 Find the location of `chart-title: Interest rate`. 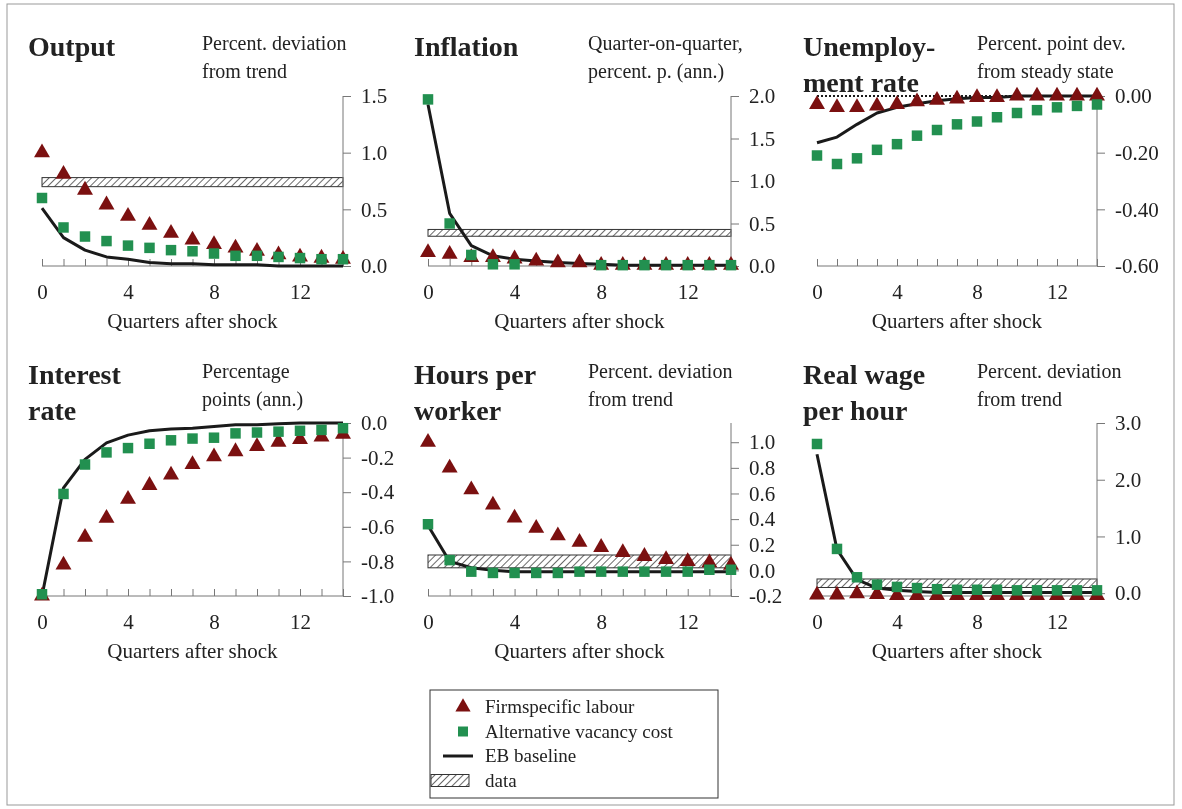

chart-title: Interest rate is located at coordinates (75, 392).